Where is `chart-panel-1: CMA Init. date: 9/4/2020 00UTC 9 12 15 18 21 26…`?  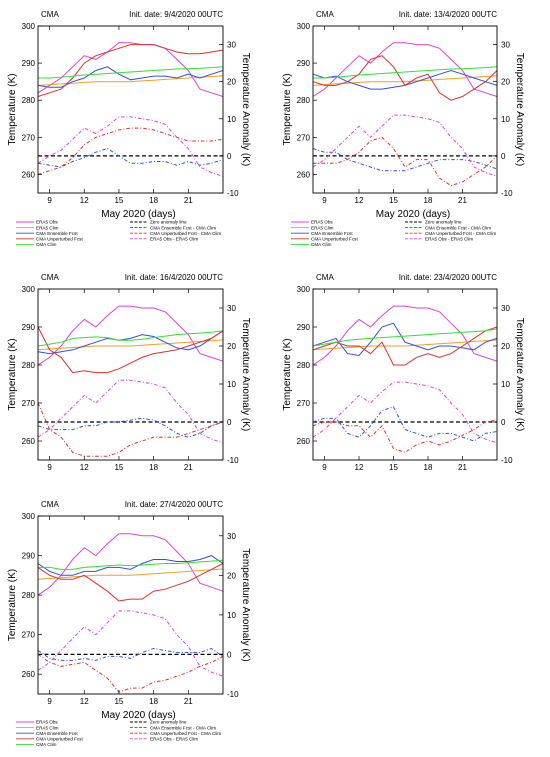
chart-panel-1: CMA Init. date: 9/4/2020 00UTC 9 12 15 18 21 26… is located at coordinates (129, 128).